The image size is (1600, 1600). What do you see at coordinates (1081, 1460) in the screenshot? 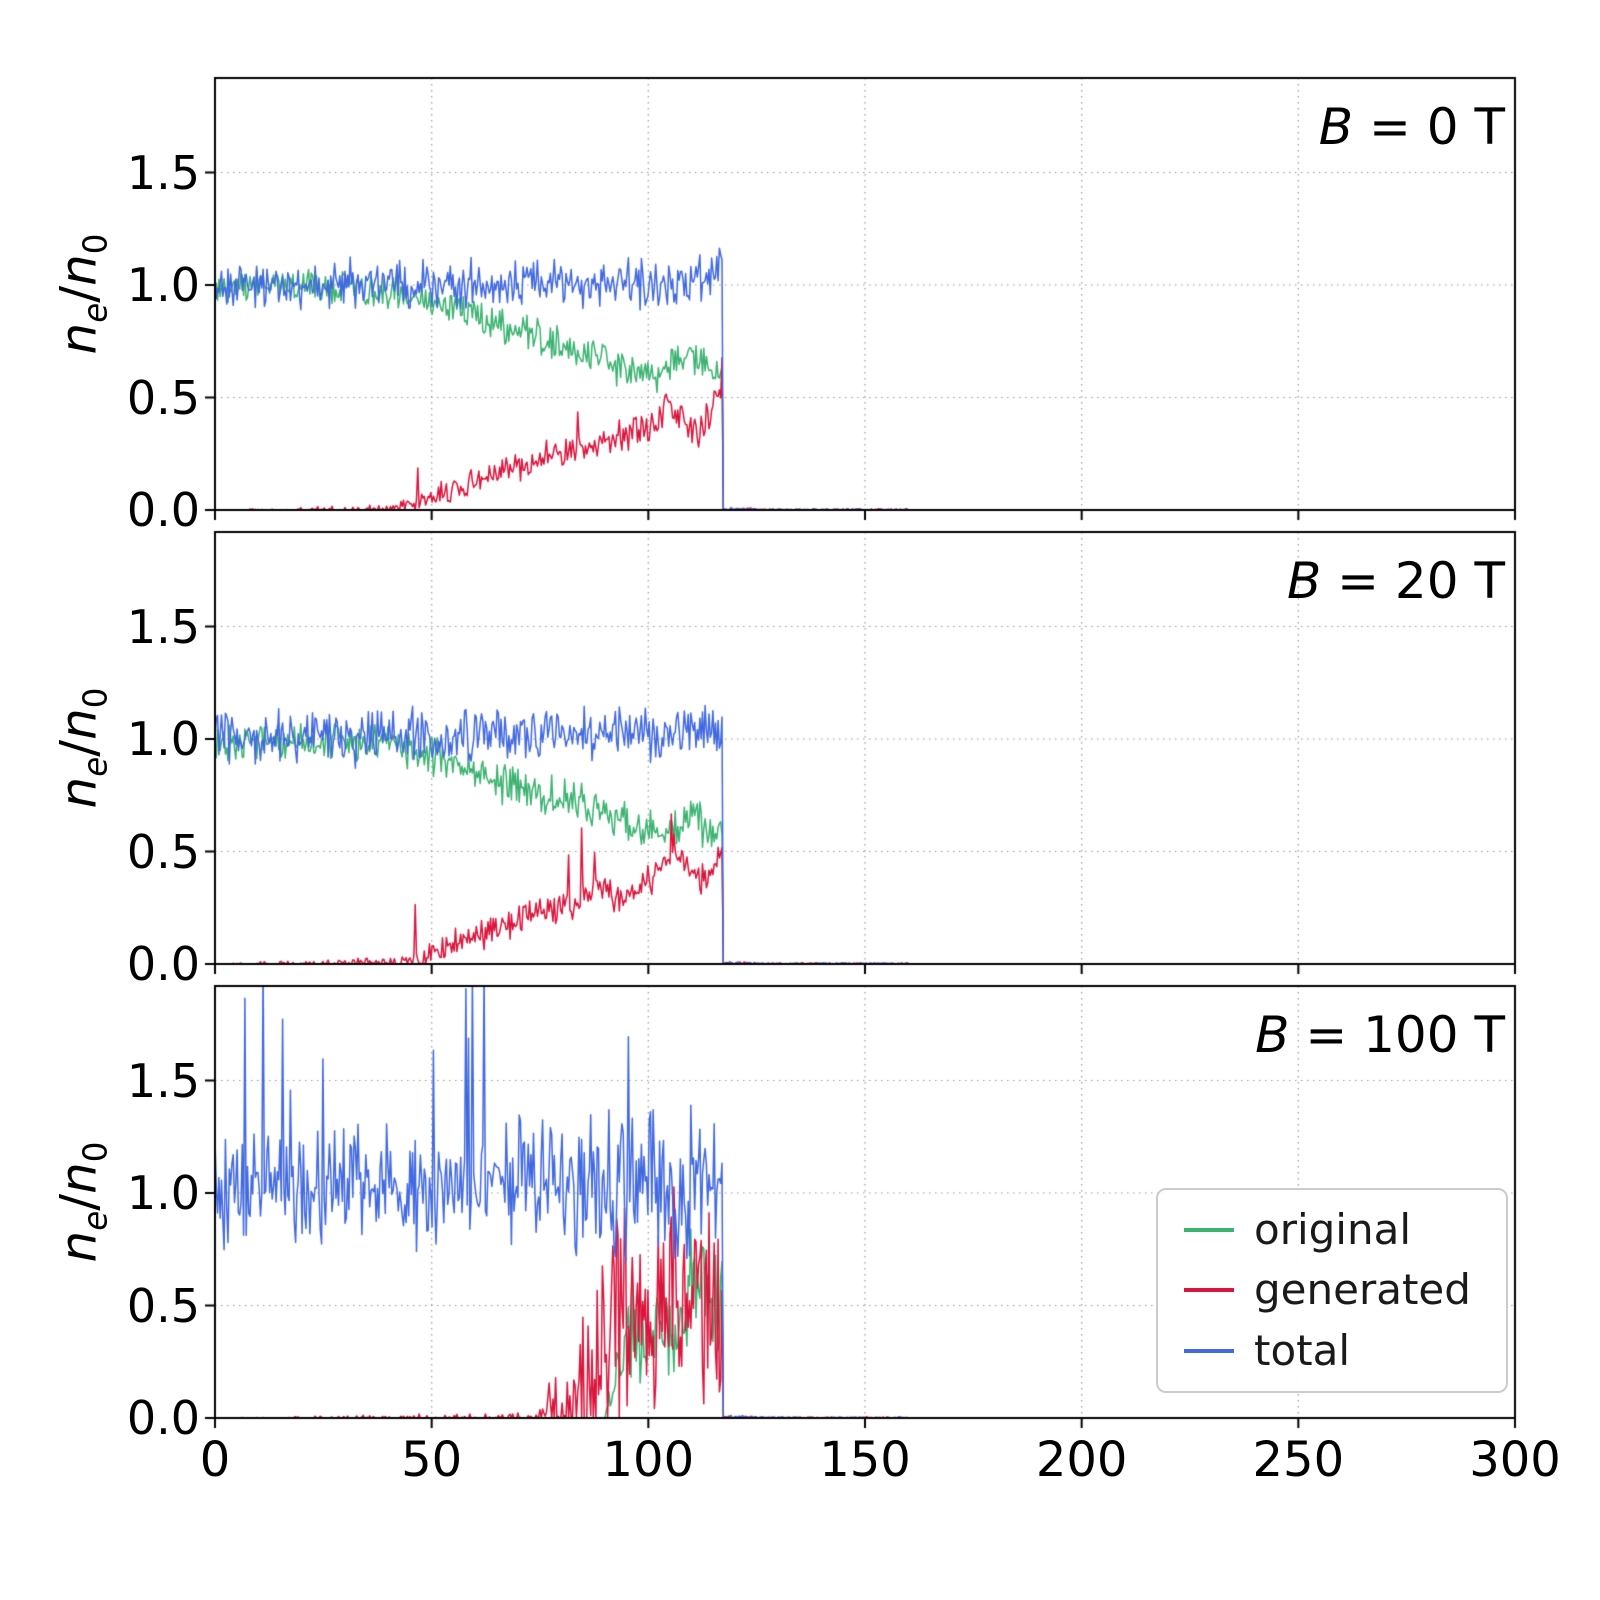
I see `x-tick-label-200: 200` at bounding box center [1081, 1460].